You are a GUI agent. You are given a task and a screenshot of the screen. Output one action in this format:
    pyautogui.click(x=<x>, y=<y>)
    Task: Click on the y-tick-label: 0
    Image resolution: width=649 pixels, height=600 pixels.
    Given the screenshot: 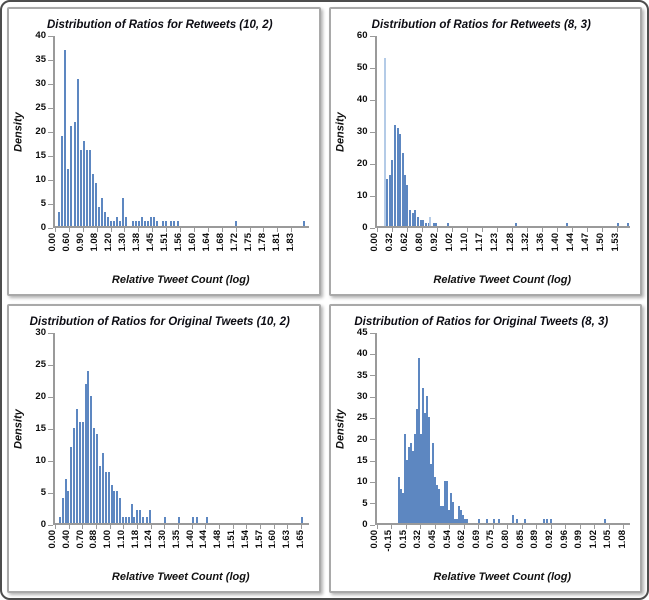 What is the action you would take?
    pyautogui.click(x=43, y=524)
    